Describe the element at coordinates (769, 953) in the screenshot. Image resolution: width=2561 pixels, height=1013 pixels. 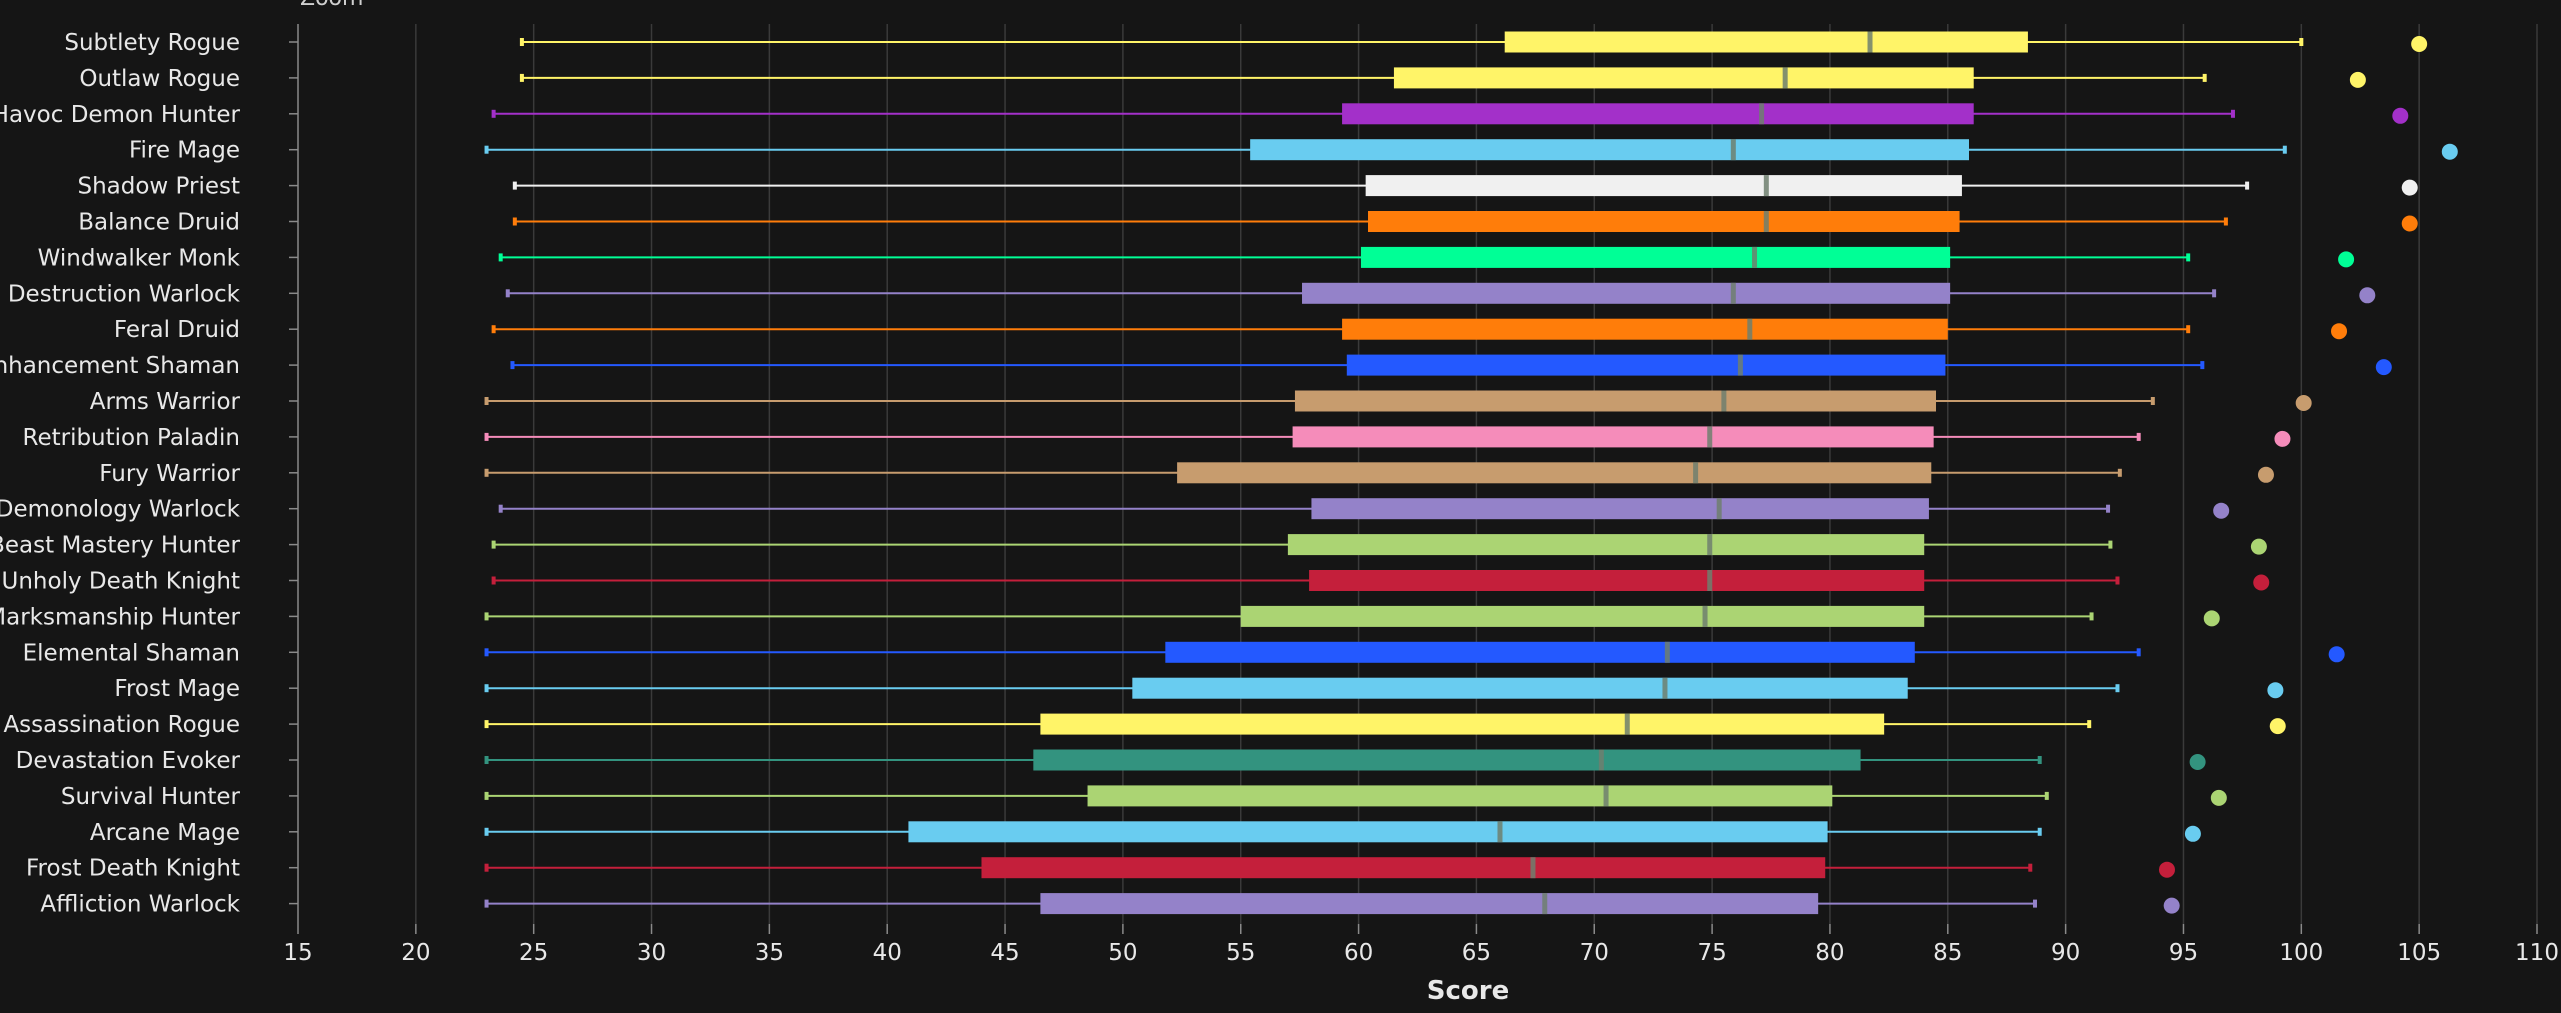
I see `x-tick-label: 35` at that location.